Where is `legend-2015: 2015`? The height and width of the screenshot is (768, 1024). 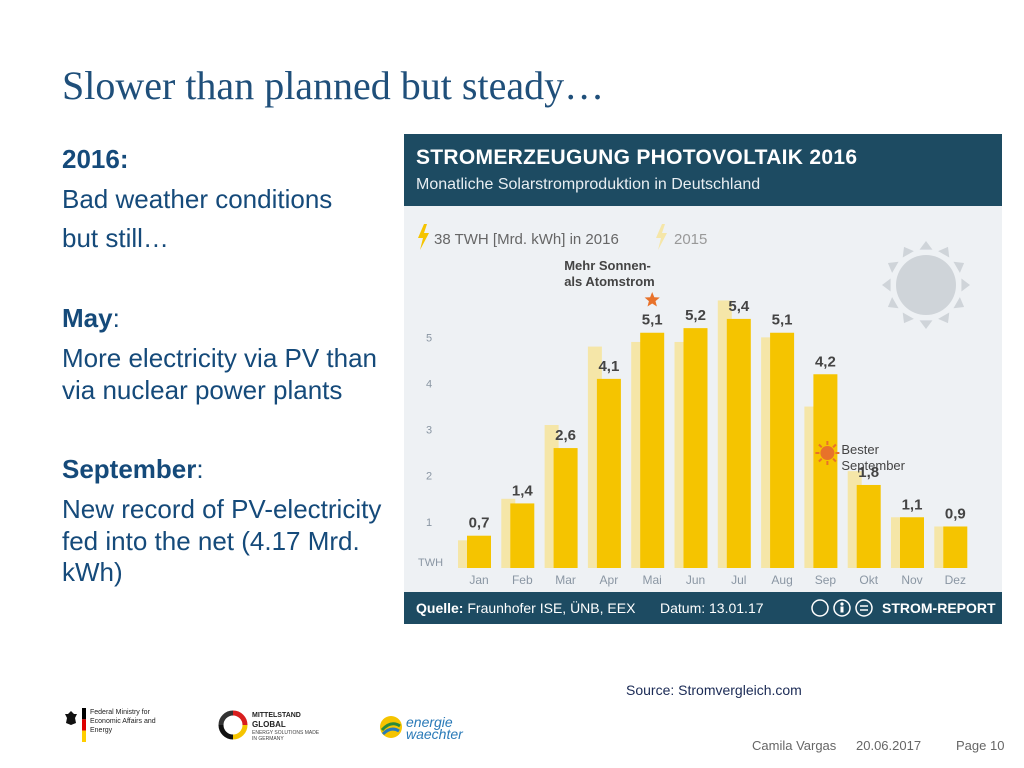
legend-2015: 2015 is located at coordinates (690, 239).